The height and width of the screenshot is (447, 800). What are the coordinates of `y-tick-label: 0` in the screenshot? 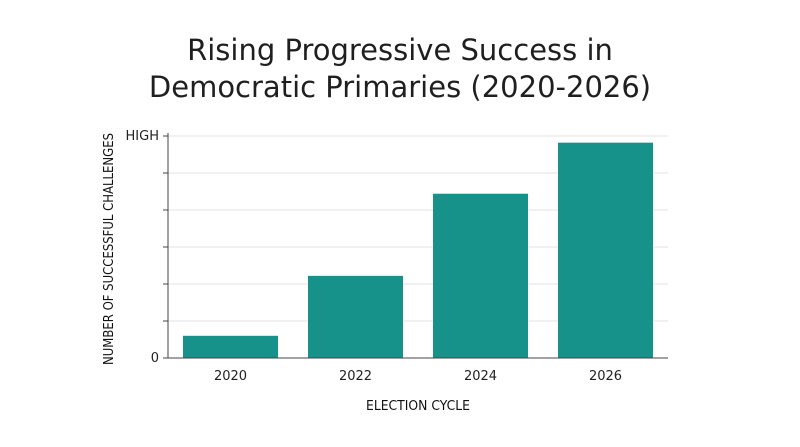 It's located at (155, 358).